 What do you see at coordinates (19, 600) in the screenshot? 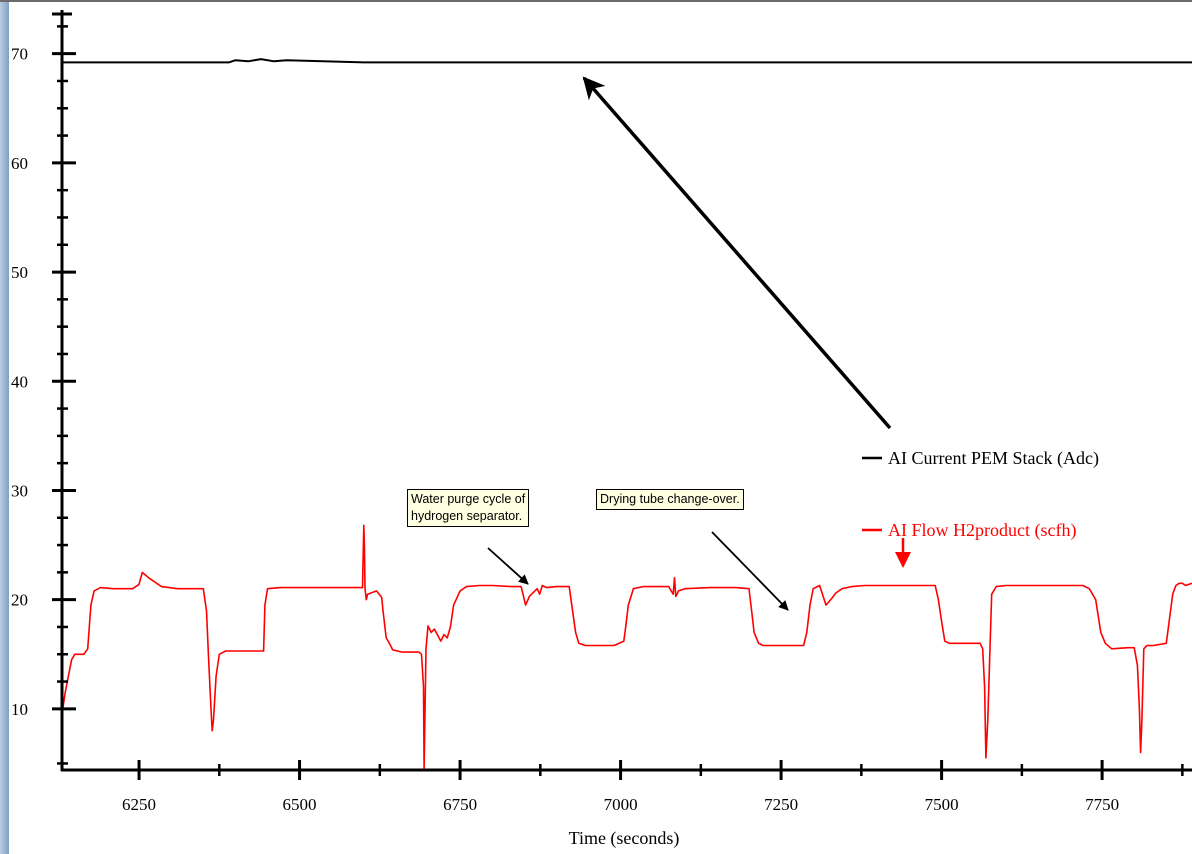
I see `y-tick-label-1: 20` at bounding box center [19, 600].